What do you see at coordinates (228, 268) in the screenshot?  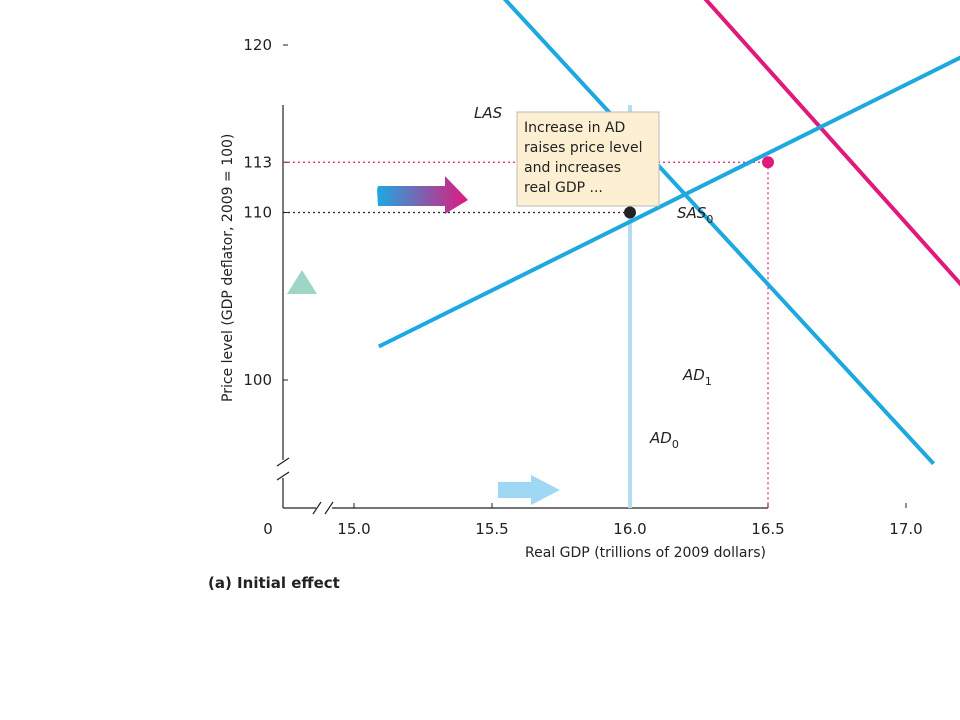 I see `y-axis-title: Price level (GDP deflator, 2009 = 100)` at bounding box center [228, 268].